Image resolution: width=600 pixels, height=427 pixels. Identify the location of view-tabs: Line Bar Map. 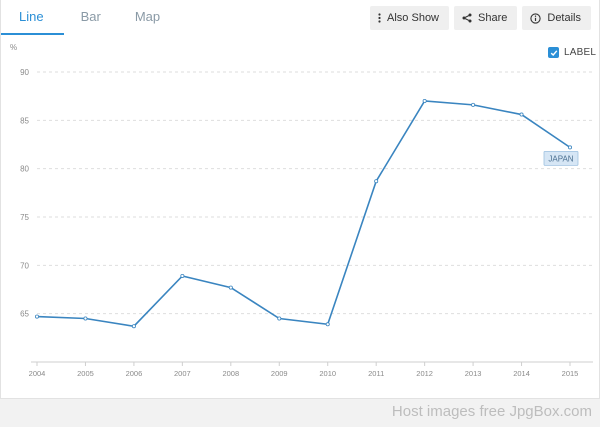
(89, 18).